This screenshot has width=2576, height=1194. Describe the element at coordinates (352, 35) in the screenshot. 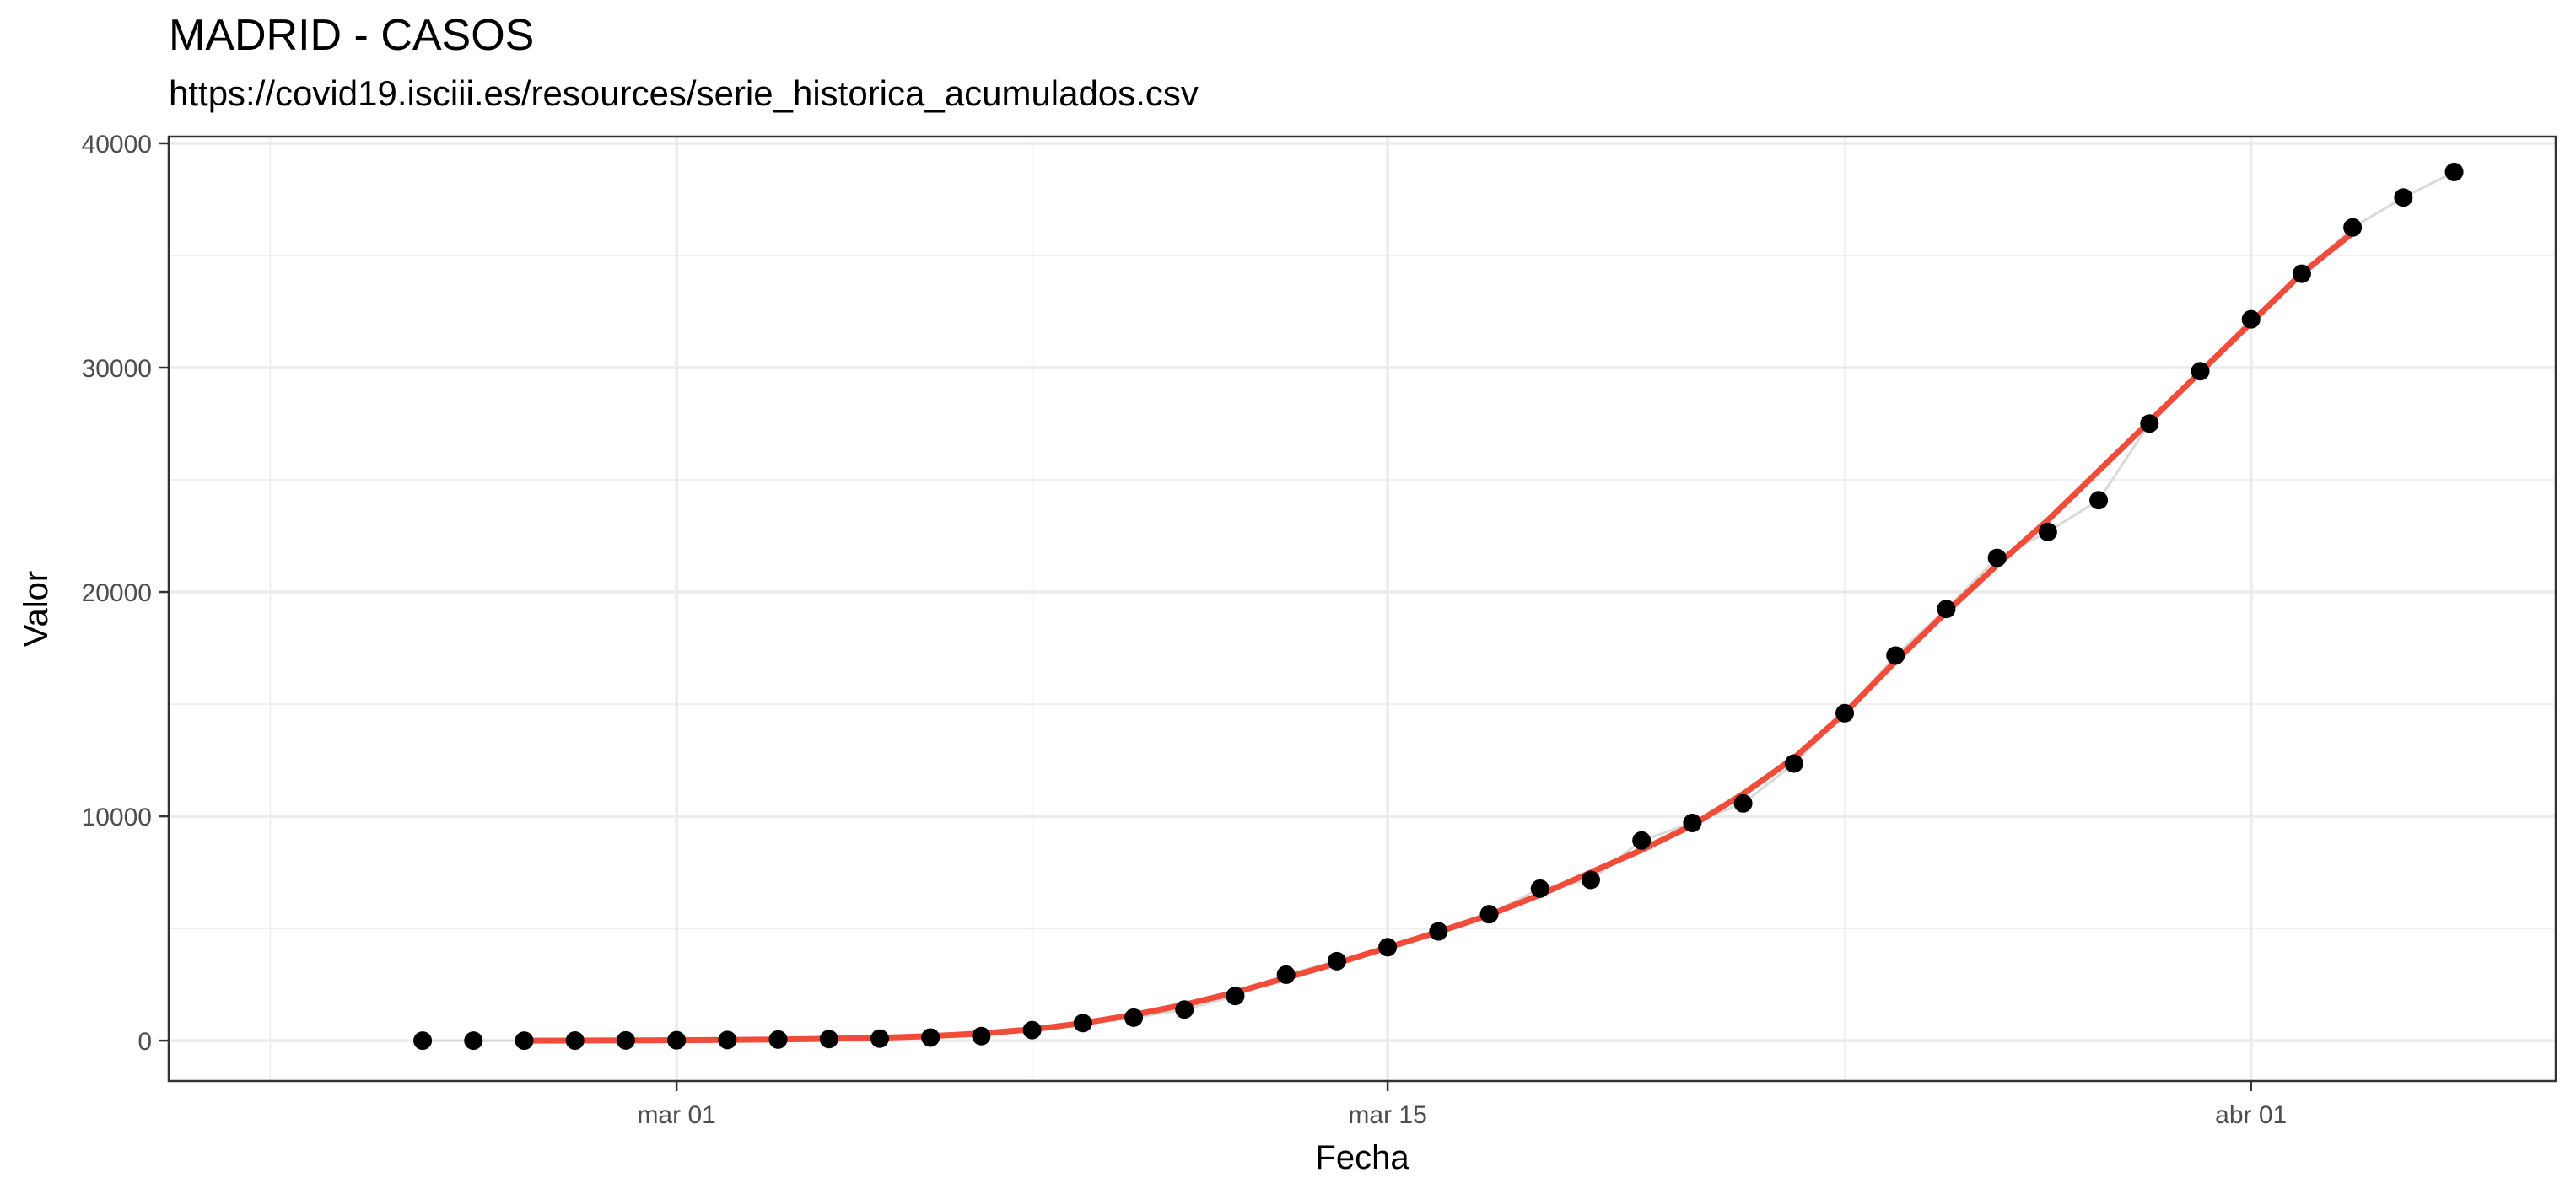

I see `chart-title: MADRID - CASOS` at that location.